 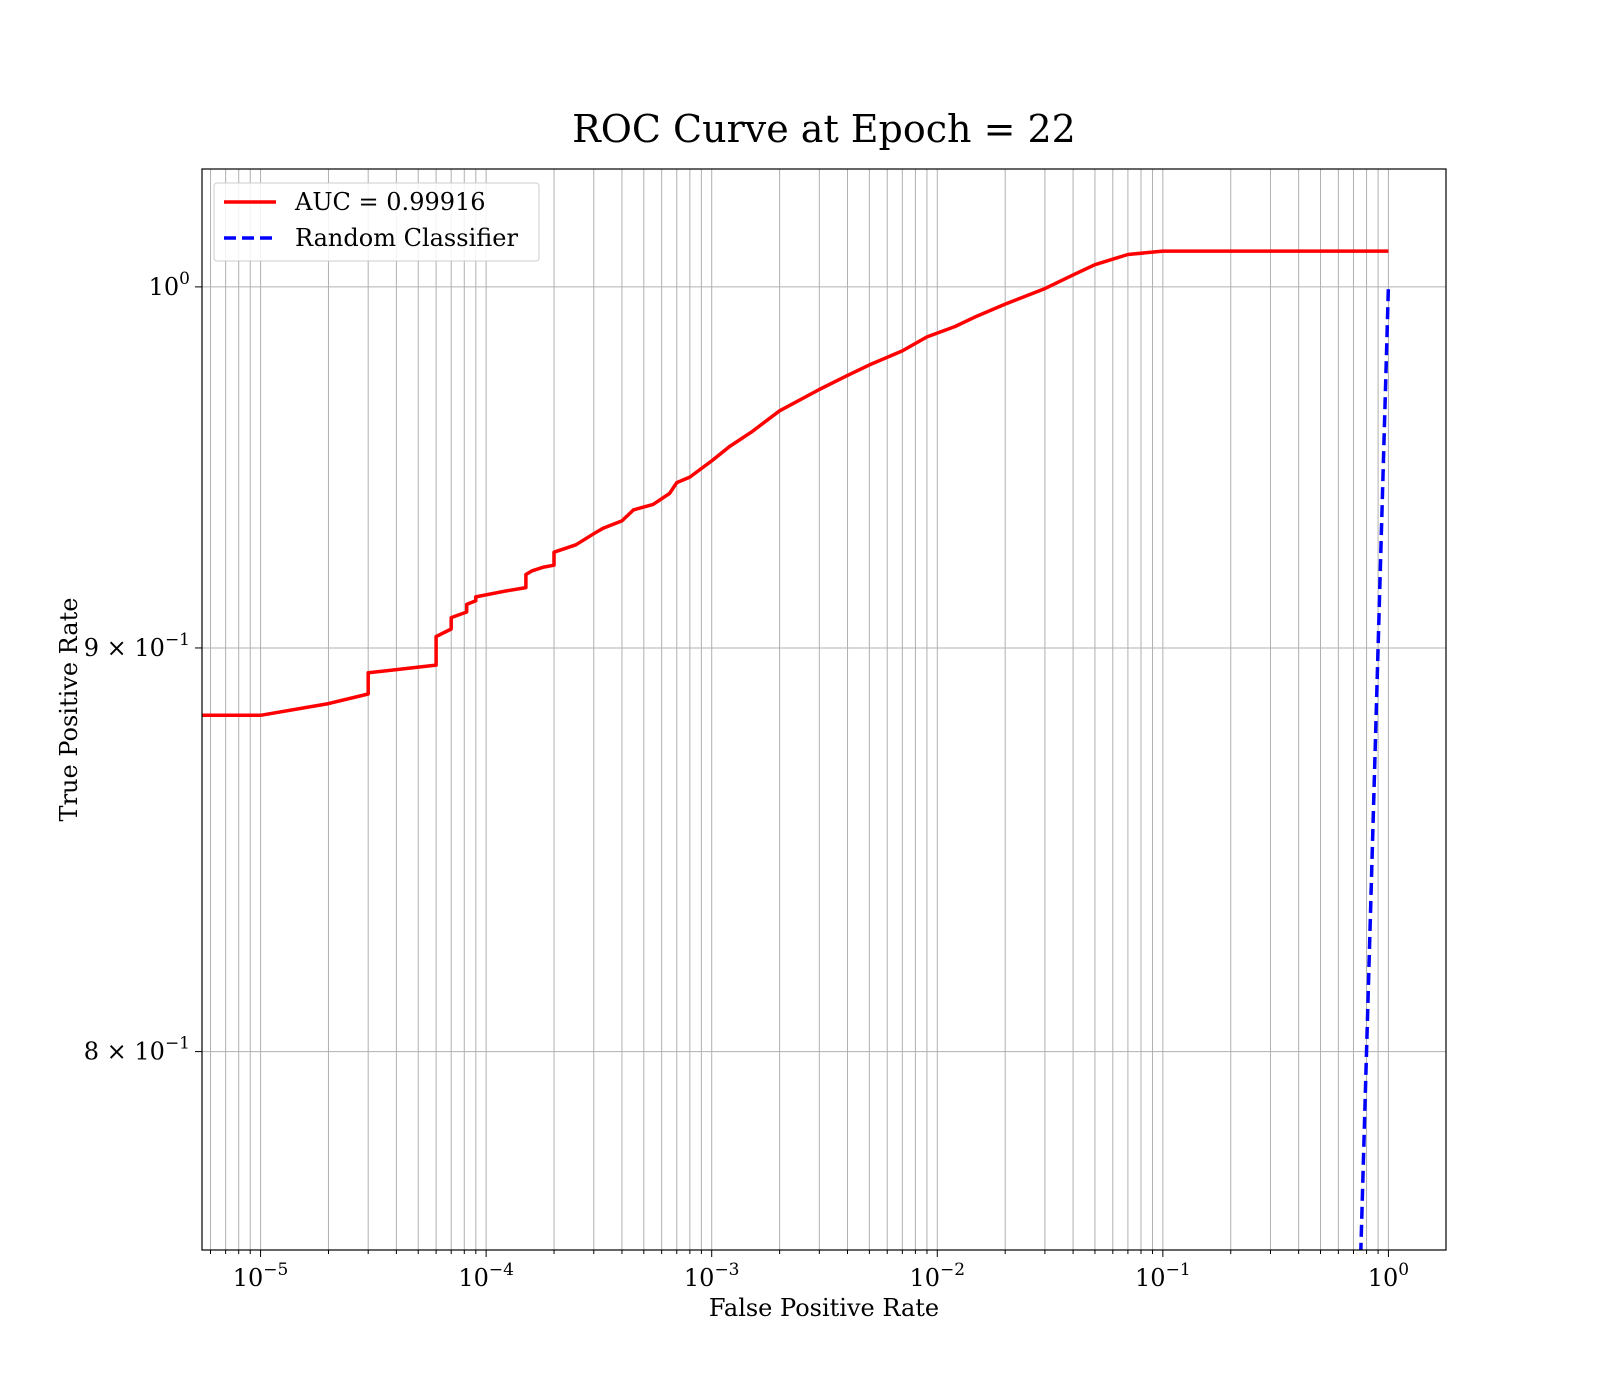 I want to click on legend-box, so click(x=376, y=222).